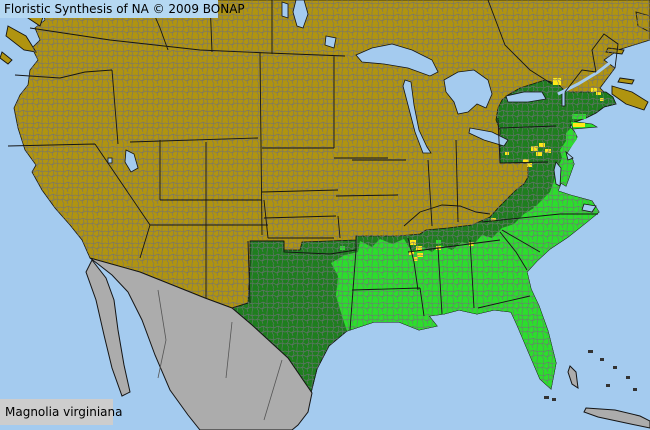 Image resolution: width=650 pixels, height=430 pixels. Describe the element at coordinates (569, 155) in the screenshot. I see `delaware-bay` at that location.